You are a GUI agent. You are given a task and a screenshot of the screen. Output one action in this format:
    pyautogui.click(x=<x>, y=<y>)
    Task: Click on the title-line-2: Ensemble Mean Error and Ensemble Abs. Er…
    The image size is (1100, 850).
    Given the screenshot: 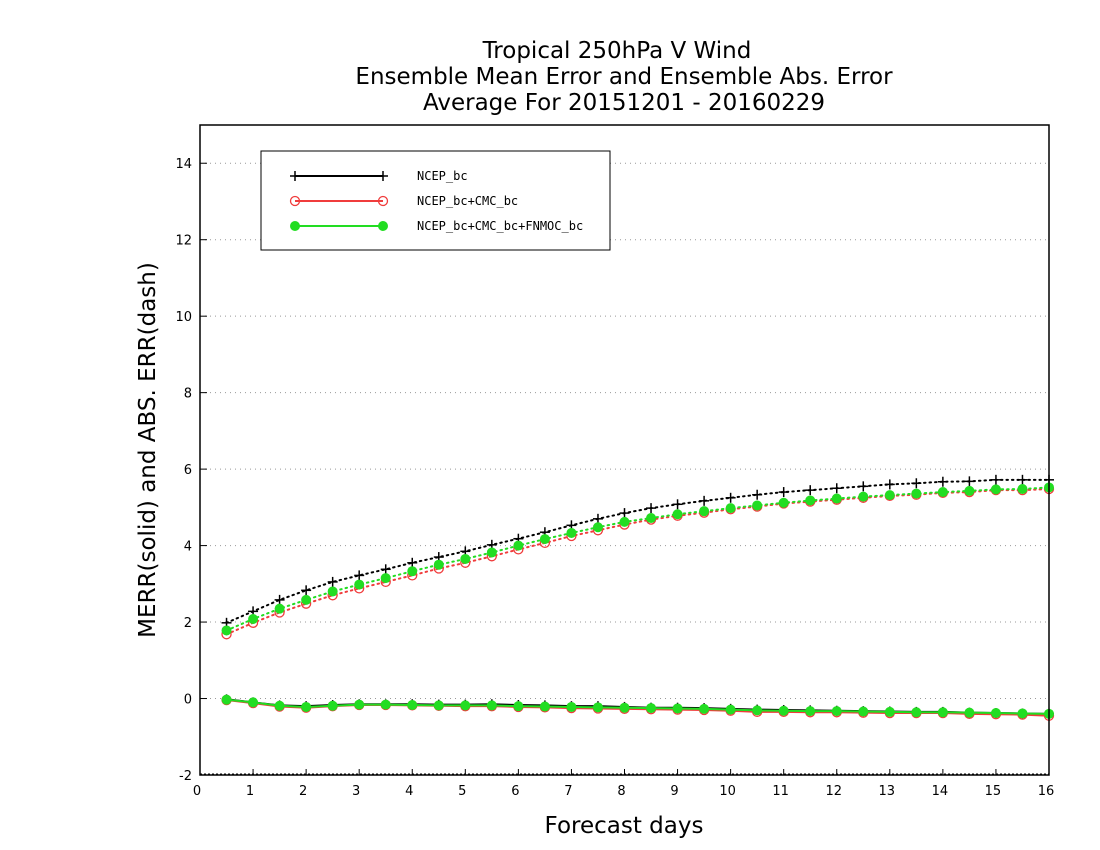 What is the action you would take?
    pyautogui.click(x=624, y=77)
    